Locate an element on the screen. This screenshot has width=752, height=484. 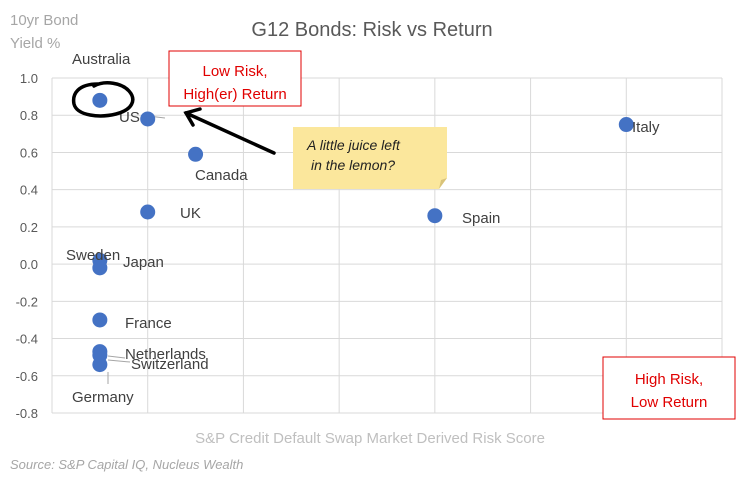
y-tick-label: -0.4 is located at coordinates (27, 339).